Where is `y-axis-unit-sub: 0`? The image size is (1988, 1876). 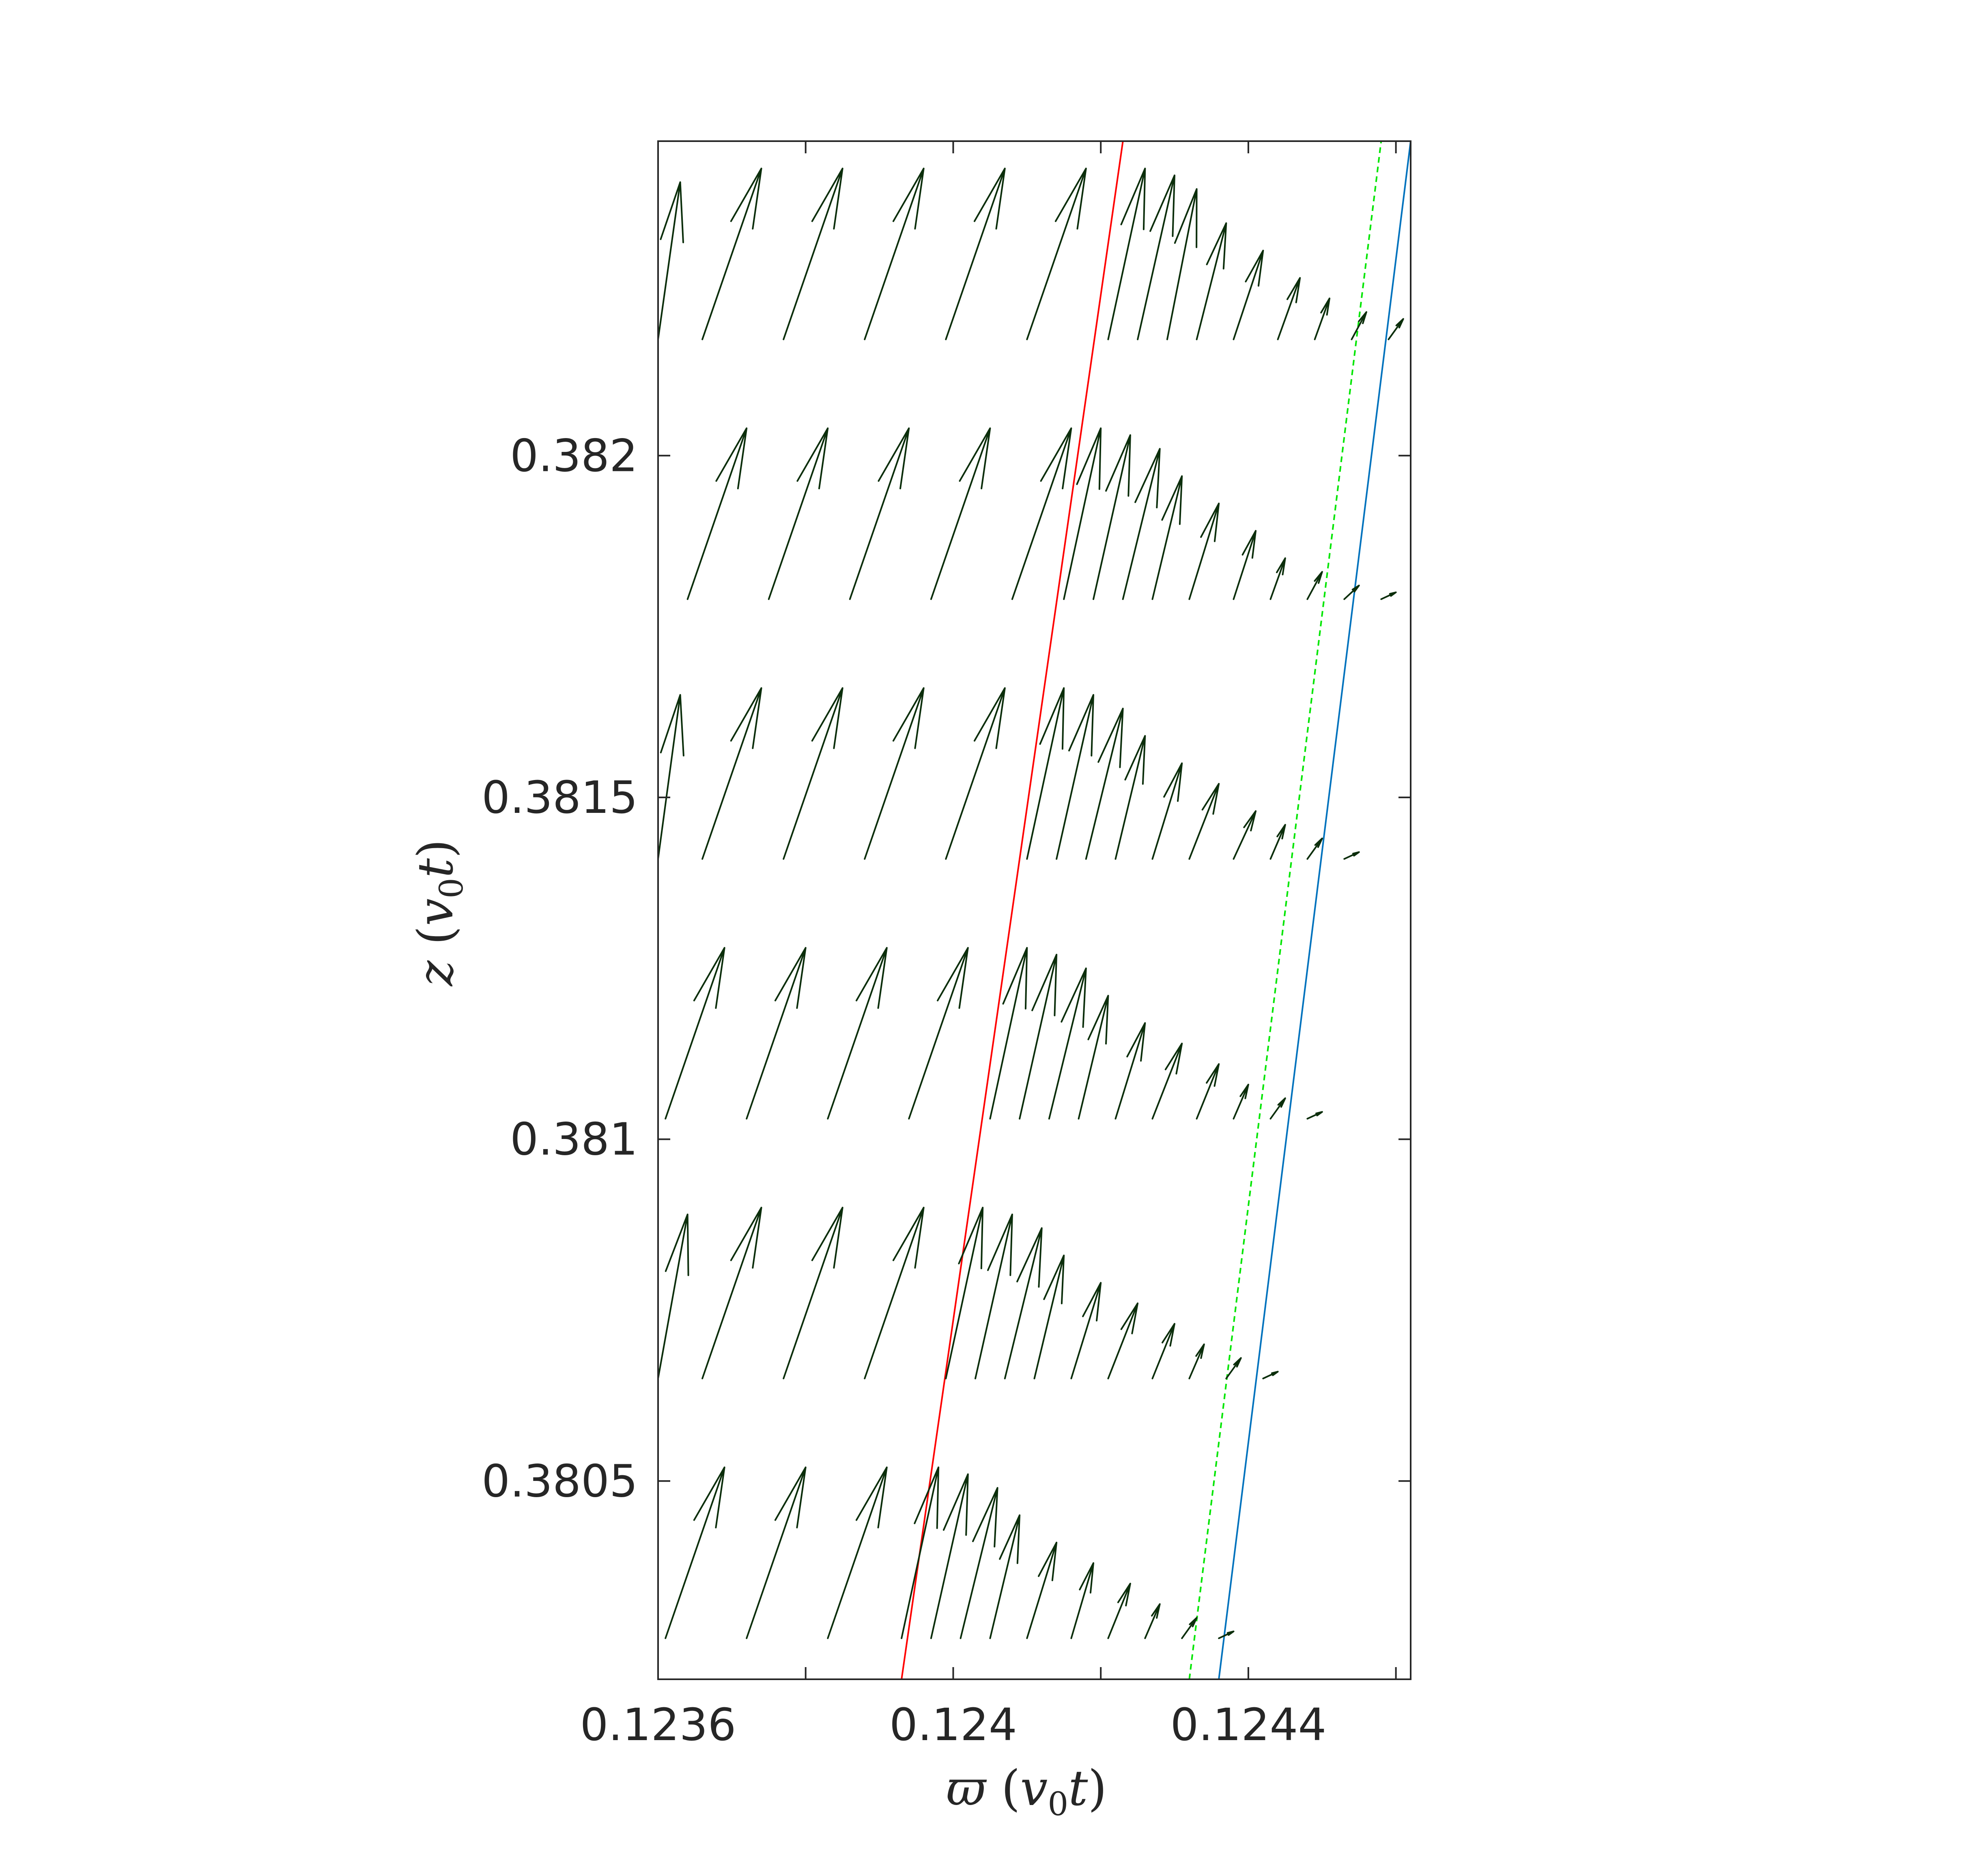
y-axis-unit-sub: 0 is located at coordinates (451, 888).